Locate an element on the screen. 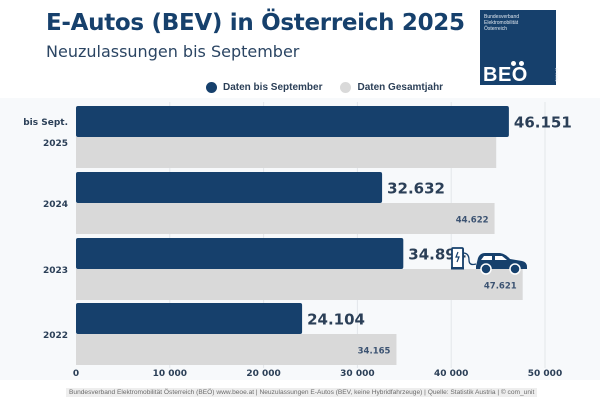  legend-item-bis-september: Daten bis September is located at coordinates (264, 87).